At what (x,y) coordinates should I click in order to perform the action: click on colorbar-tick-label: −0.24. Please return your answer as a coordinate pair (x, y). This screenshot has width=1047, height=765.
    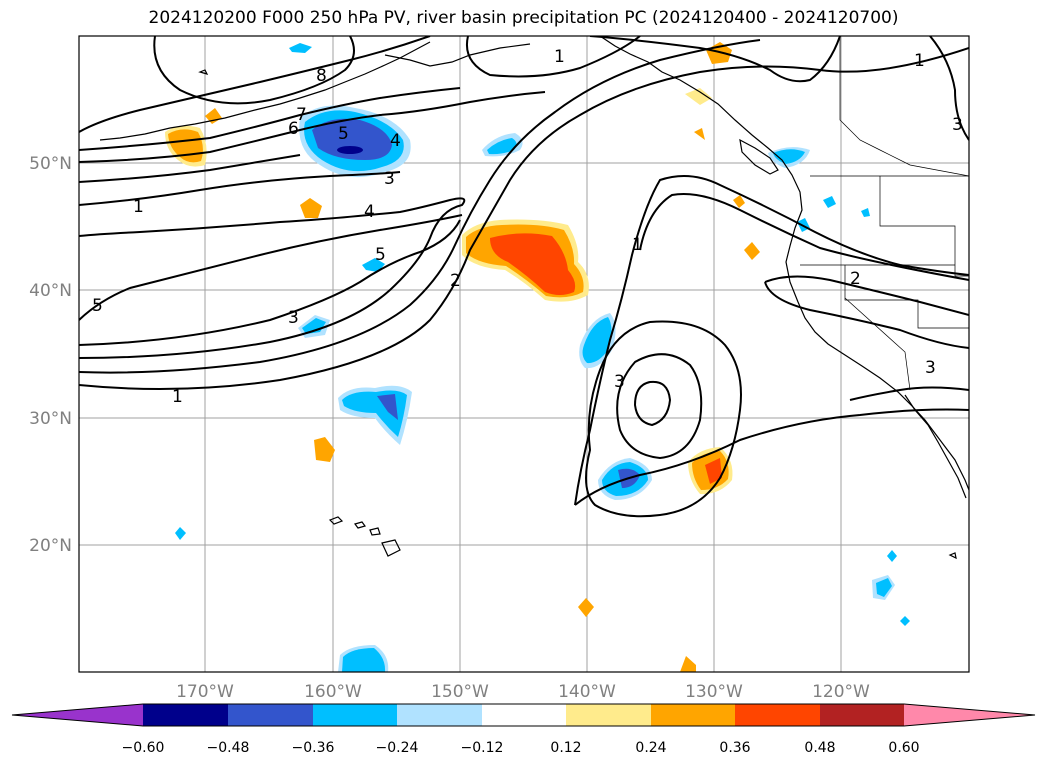
    Looking at the image, I should click on (397, 748).